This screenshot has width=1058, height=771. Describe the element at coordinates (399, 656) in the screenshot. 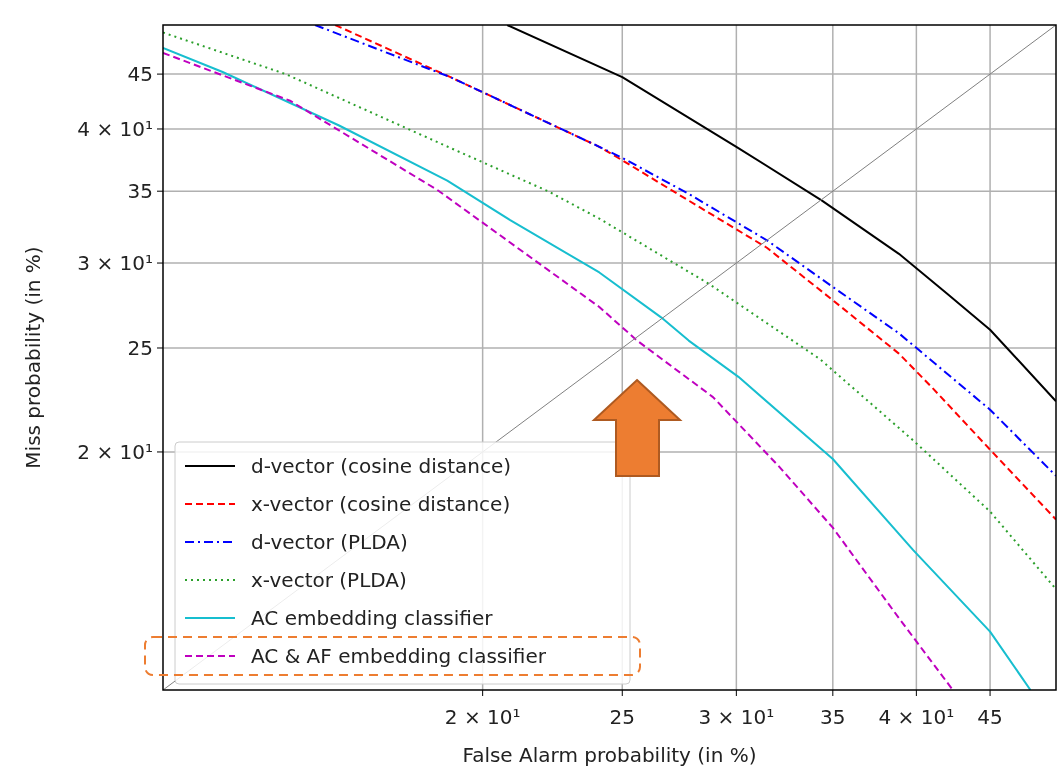

I see `legend-label: AC & AF embedding classifier` at that location.